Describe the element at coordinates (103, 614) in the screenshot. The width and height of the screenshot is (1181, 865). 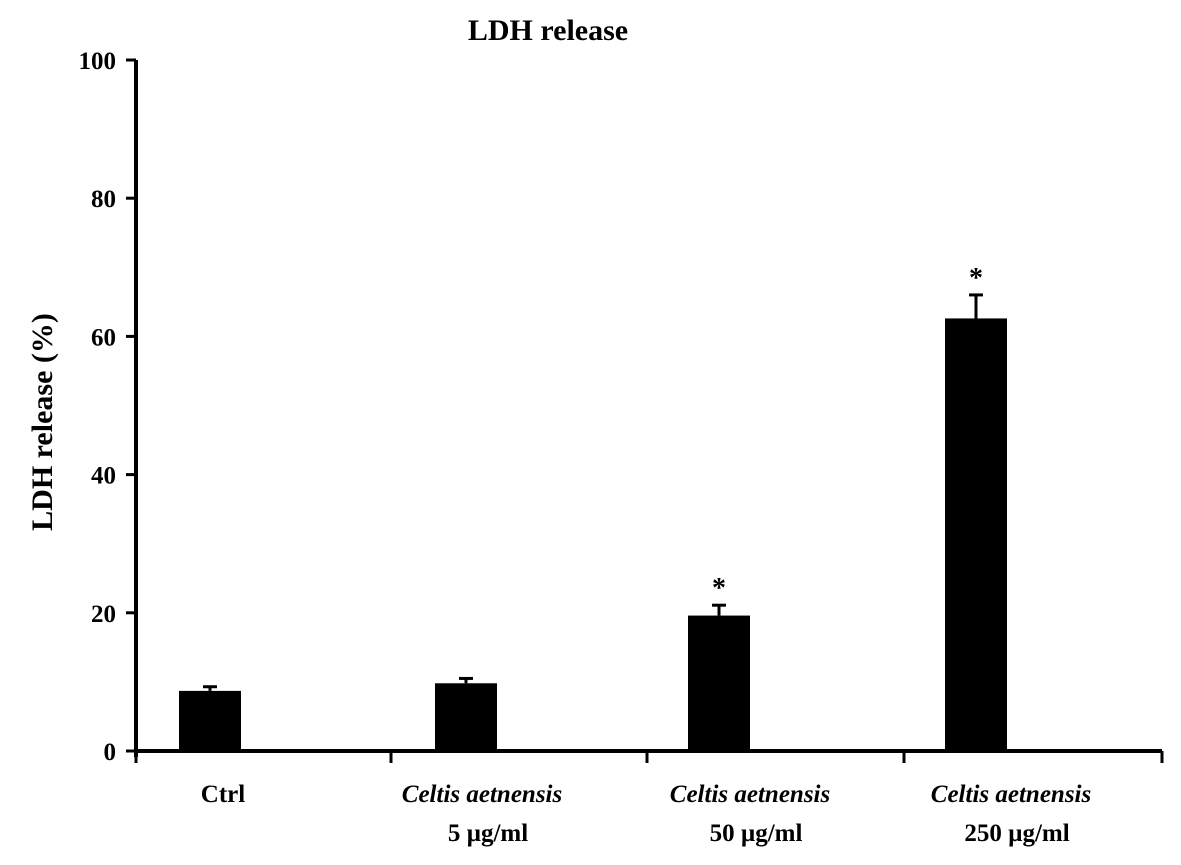
I see `y-tick-label: 20` at that location.